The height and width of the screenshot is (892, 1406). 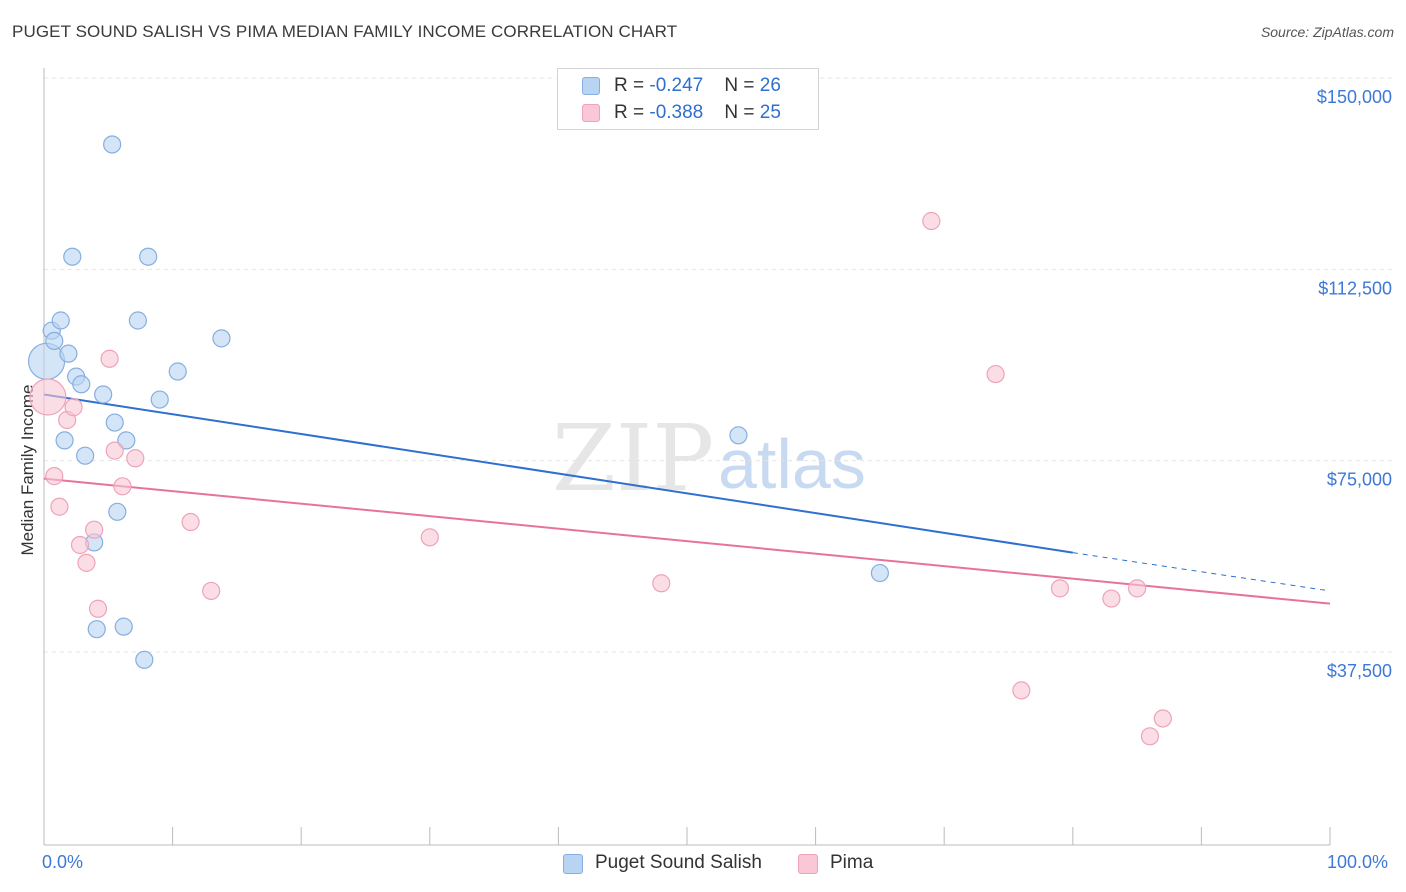 I want to click on trend-line-pima, so click(x=687, y=541).